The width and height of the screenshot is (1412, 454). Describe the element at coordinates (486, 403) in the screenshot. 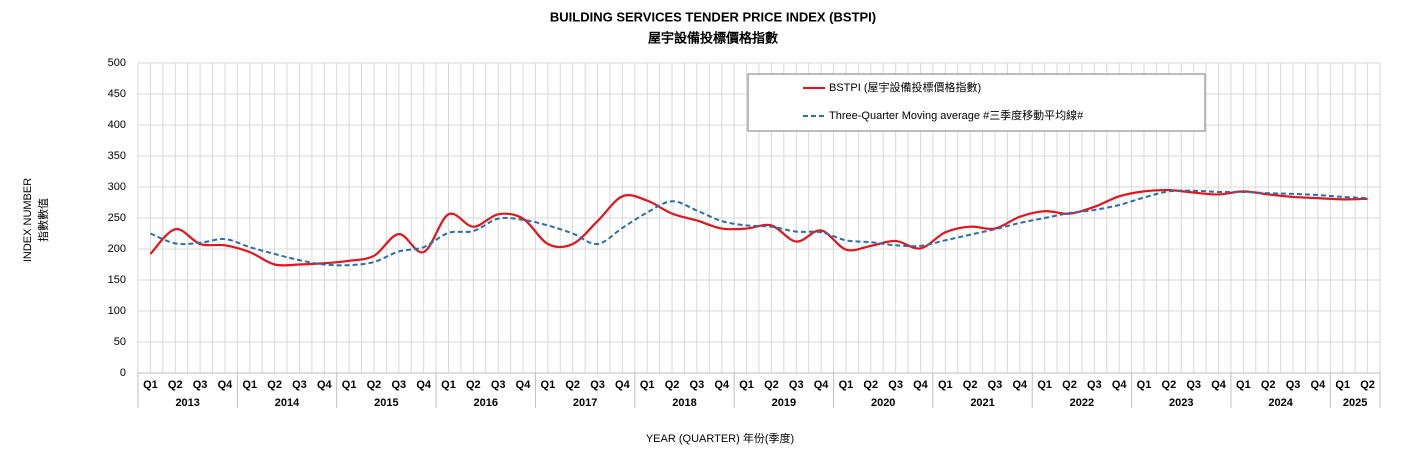

I see `year-label: 2016` at that location.